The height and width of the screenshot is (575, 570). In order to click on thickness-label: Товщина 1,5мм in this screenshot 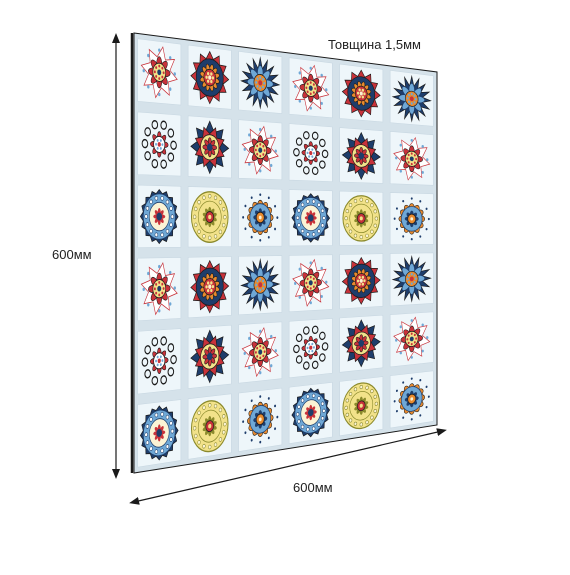, I will do `click(374, 44)`.